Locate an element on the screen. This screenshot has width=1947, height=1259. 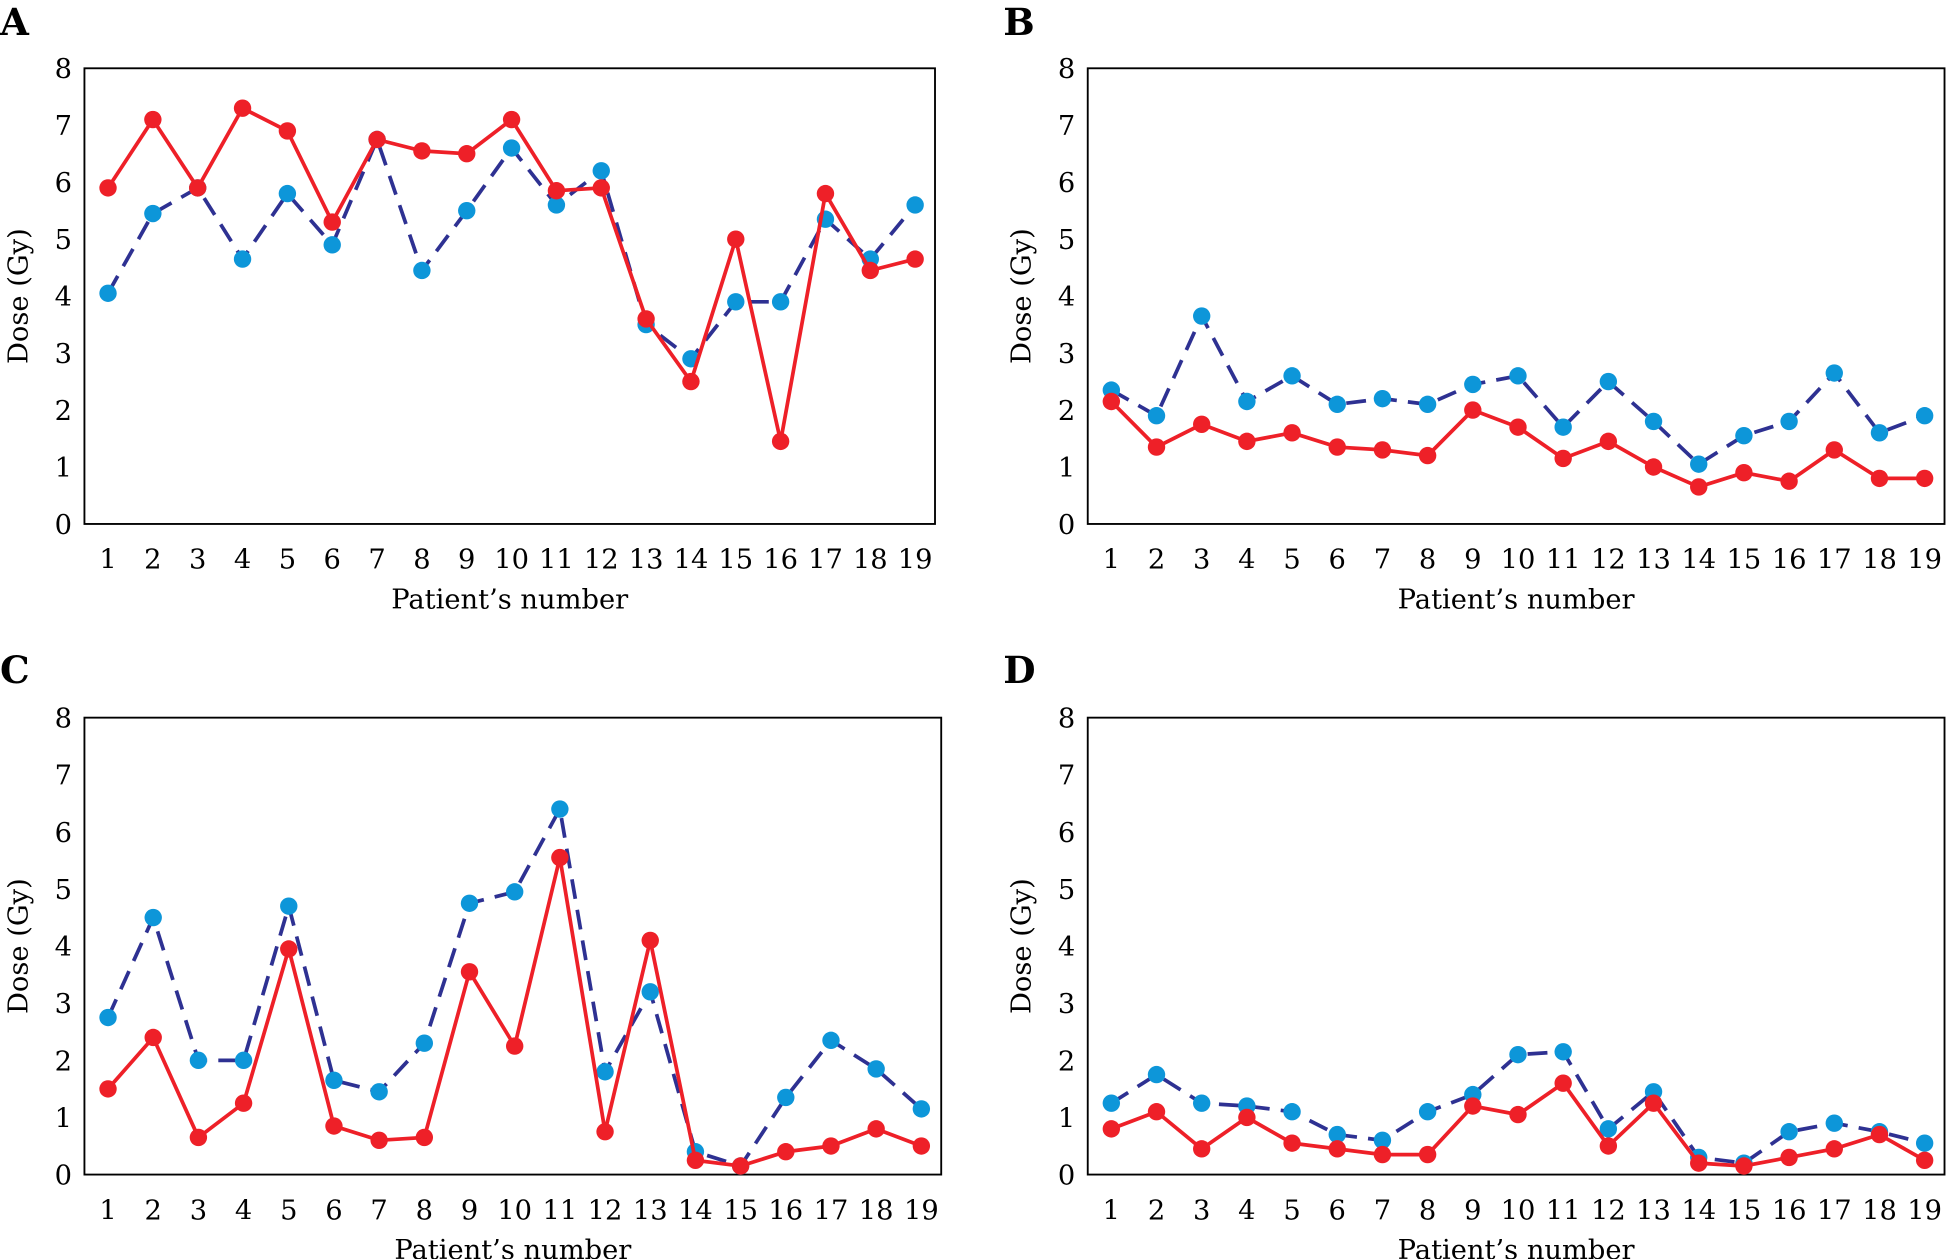
x-tick-label: 18 is located at coordinates (1879, 1210).